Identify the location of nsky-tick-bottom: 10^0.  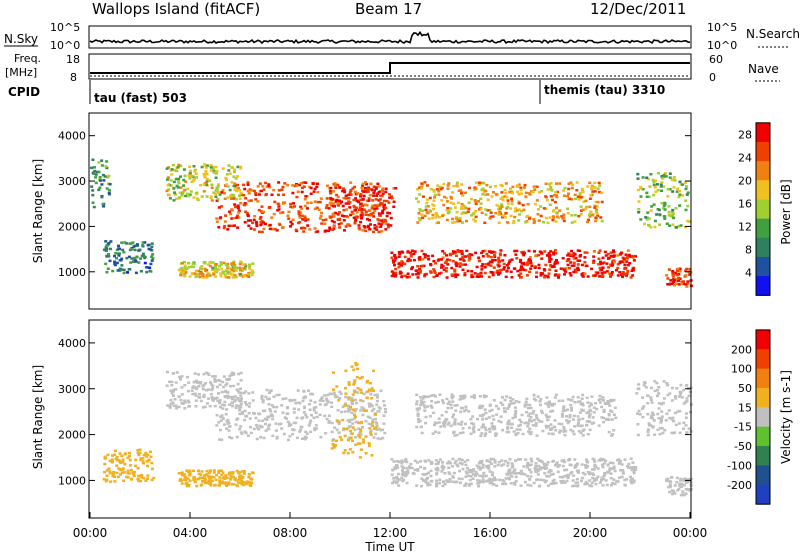
(65, 45).